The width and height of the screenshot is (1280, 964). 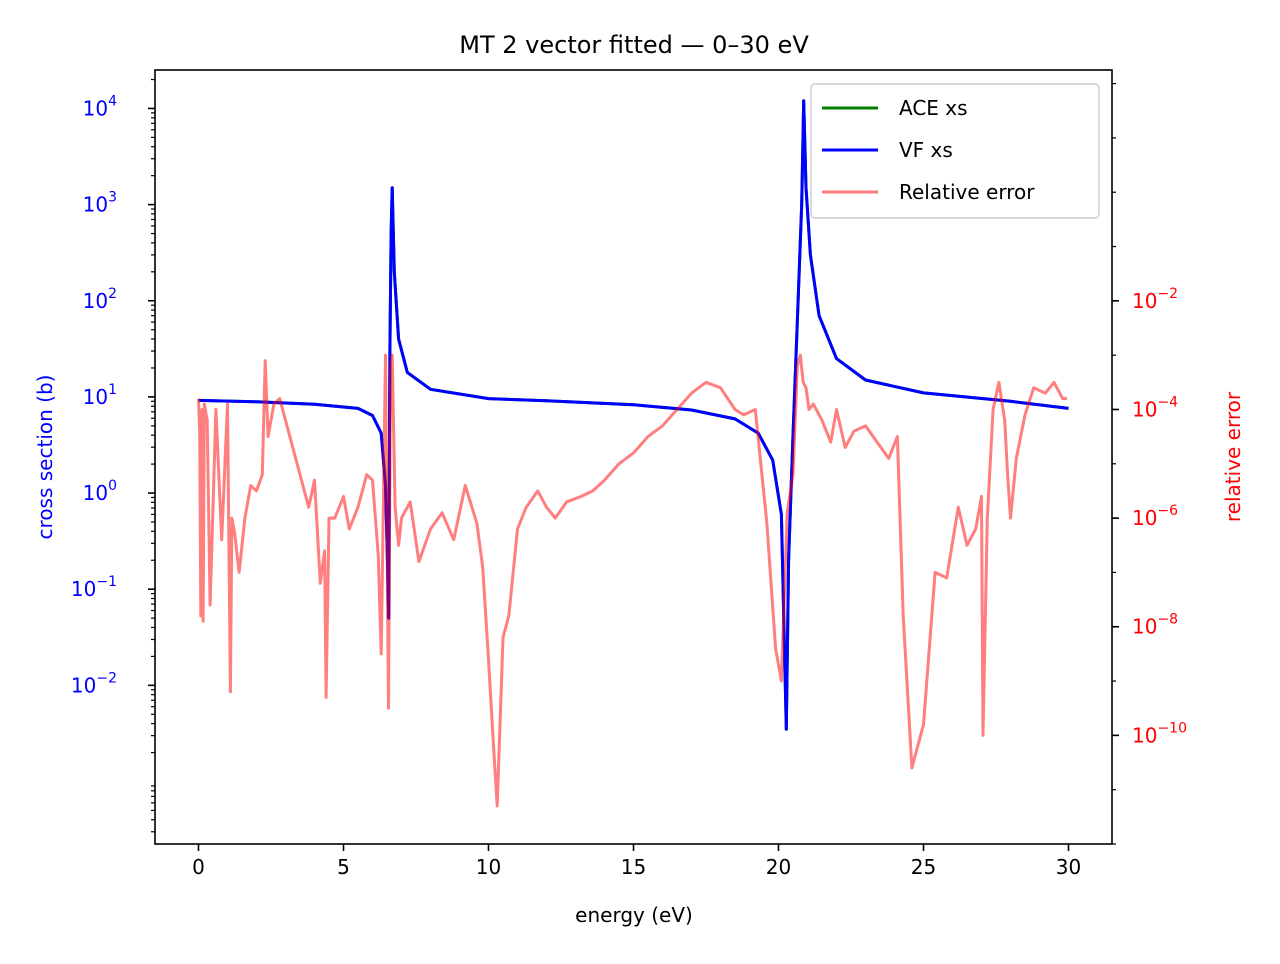 I want to click on y-axis-left: 10⁻² 10⁻¹ 10⁰ 10¹ 10² 10³ 10⁴, so click(x=113, y=455).